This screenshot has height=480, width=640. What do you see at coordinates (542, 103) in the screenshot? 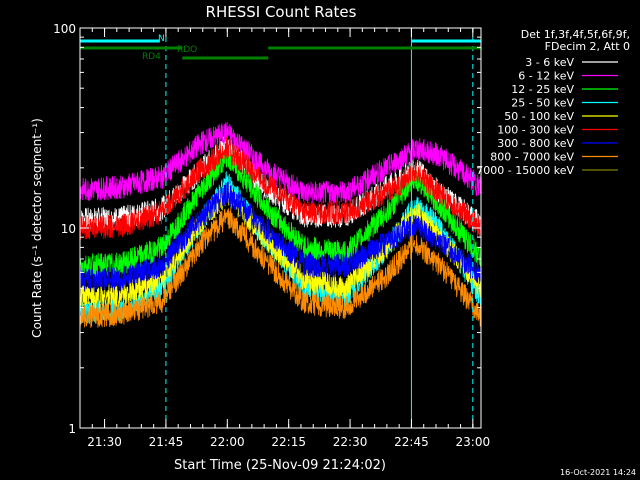
I see `legend-label-3: 25 - 50 keV` at bounding box center [542, 103].